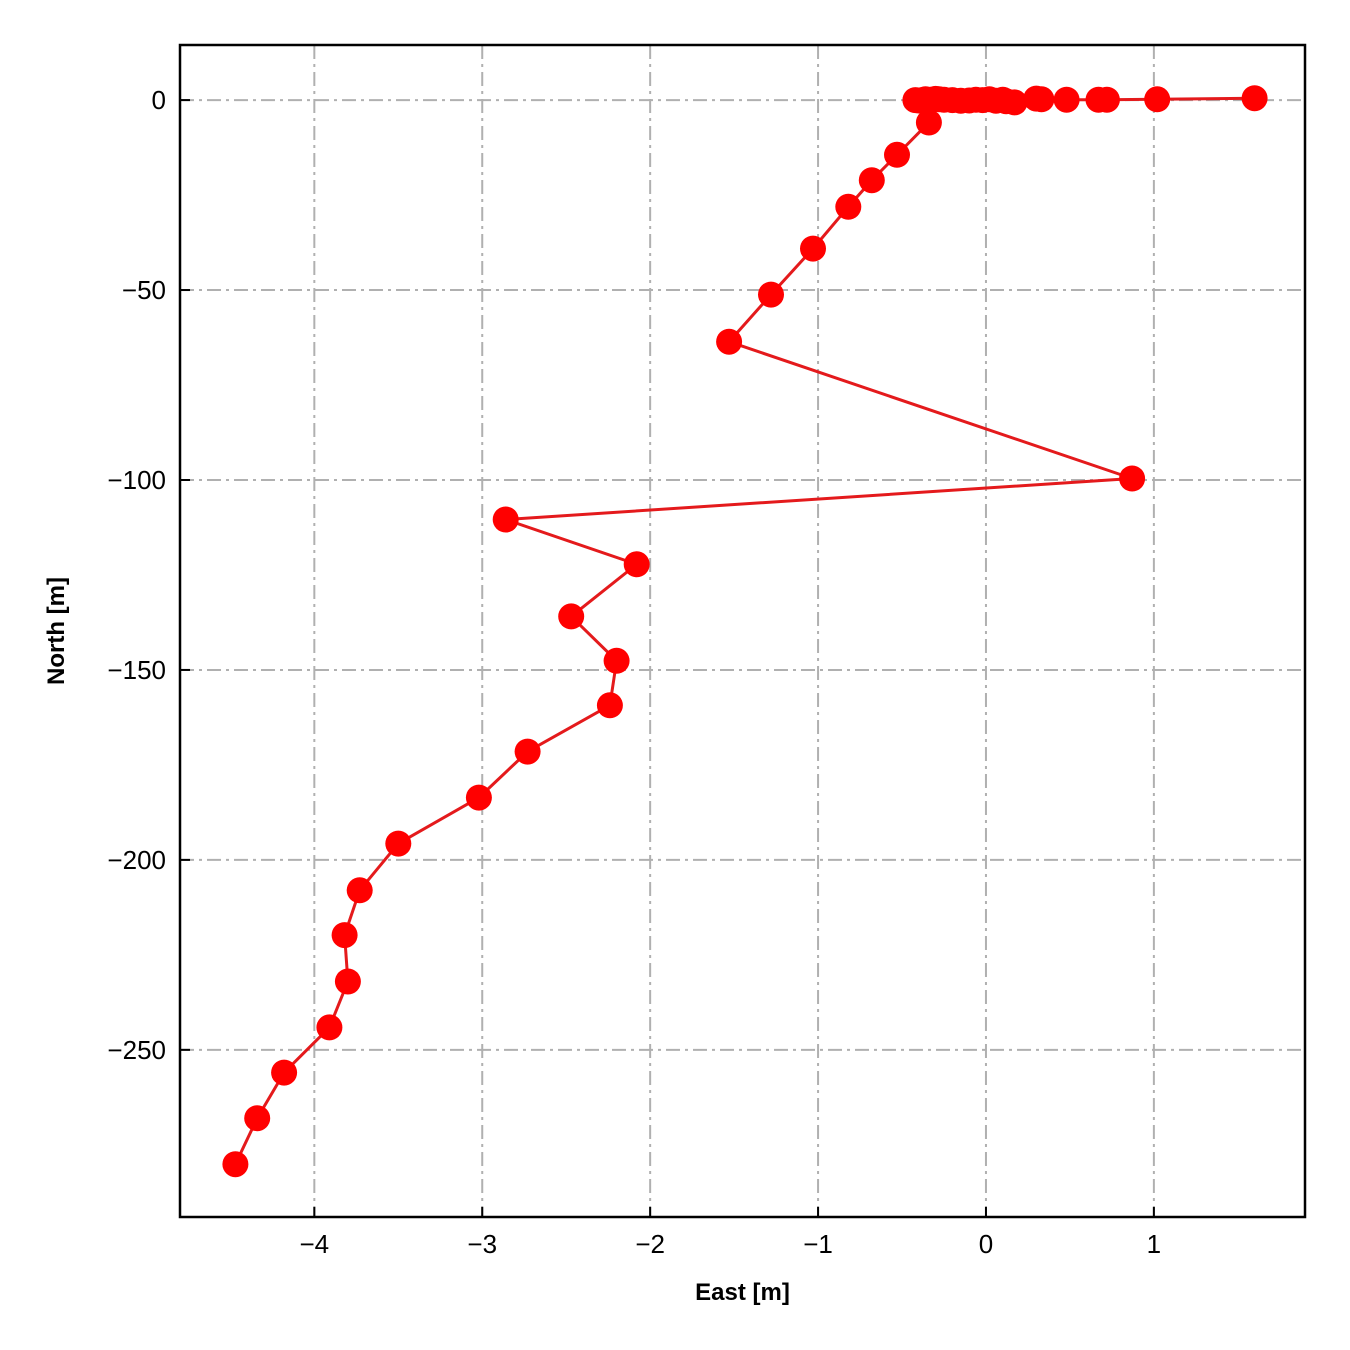  What do you see at coordinates (148, 575) in the screenshot?
I see `y-axis-ticks: 0 −50 −100 −150 −200 −250` at bounding box center [148, 575].